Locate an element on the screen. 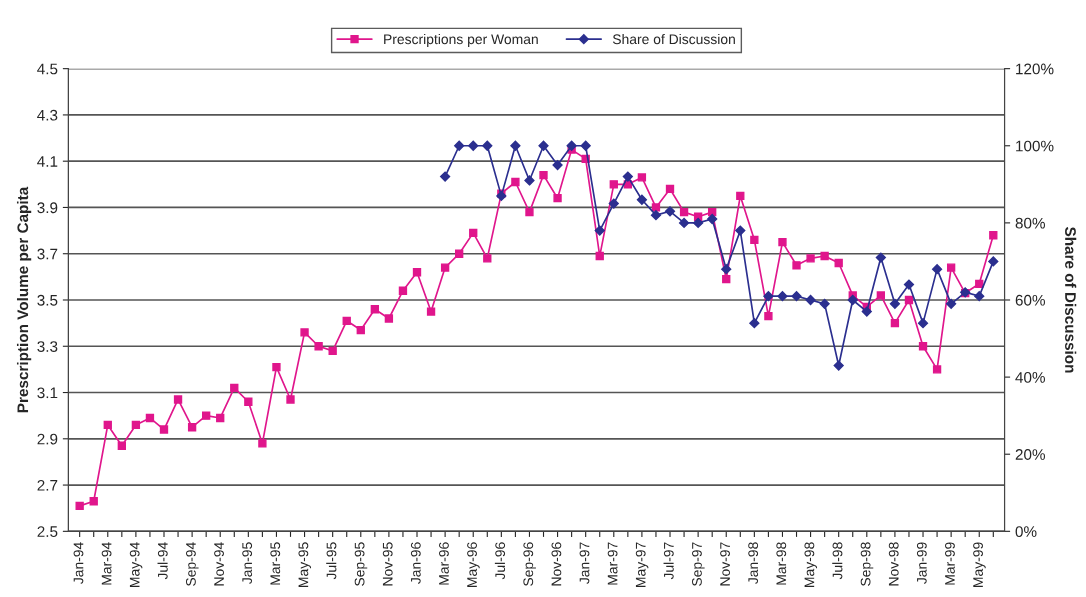 Image resolution: width=1086 pixels, height=597 pixels. x-tick-label: May-94 is located at coordinates (136, 564).